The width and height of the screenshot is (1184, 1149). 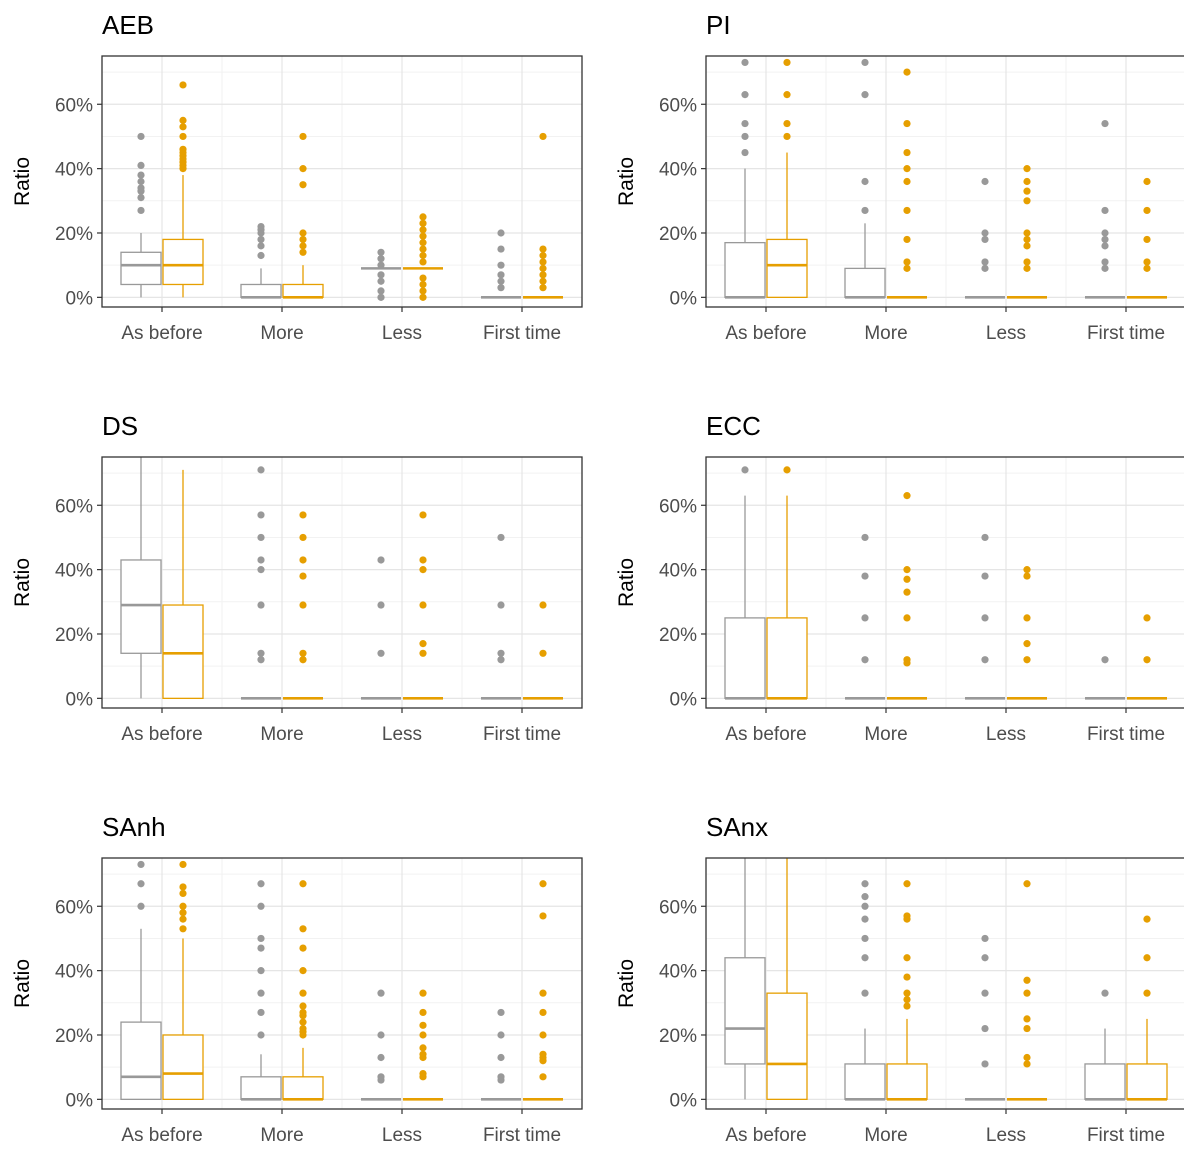 What do you see at coordinates (718, 25) in the screenshot?
I see `panel-title: PI` at bounding box center [718, 25].